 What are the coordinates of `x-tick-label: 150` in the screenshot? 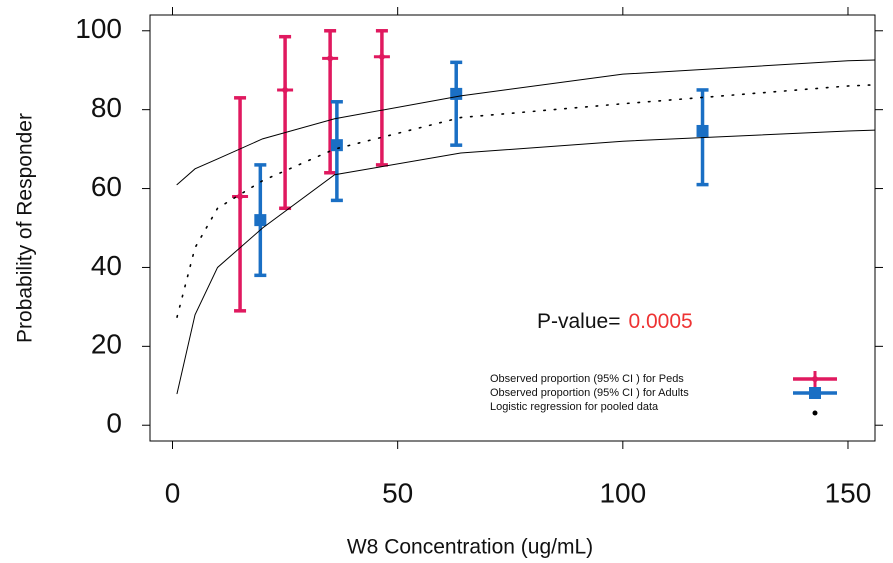 It's located at (848, 492).